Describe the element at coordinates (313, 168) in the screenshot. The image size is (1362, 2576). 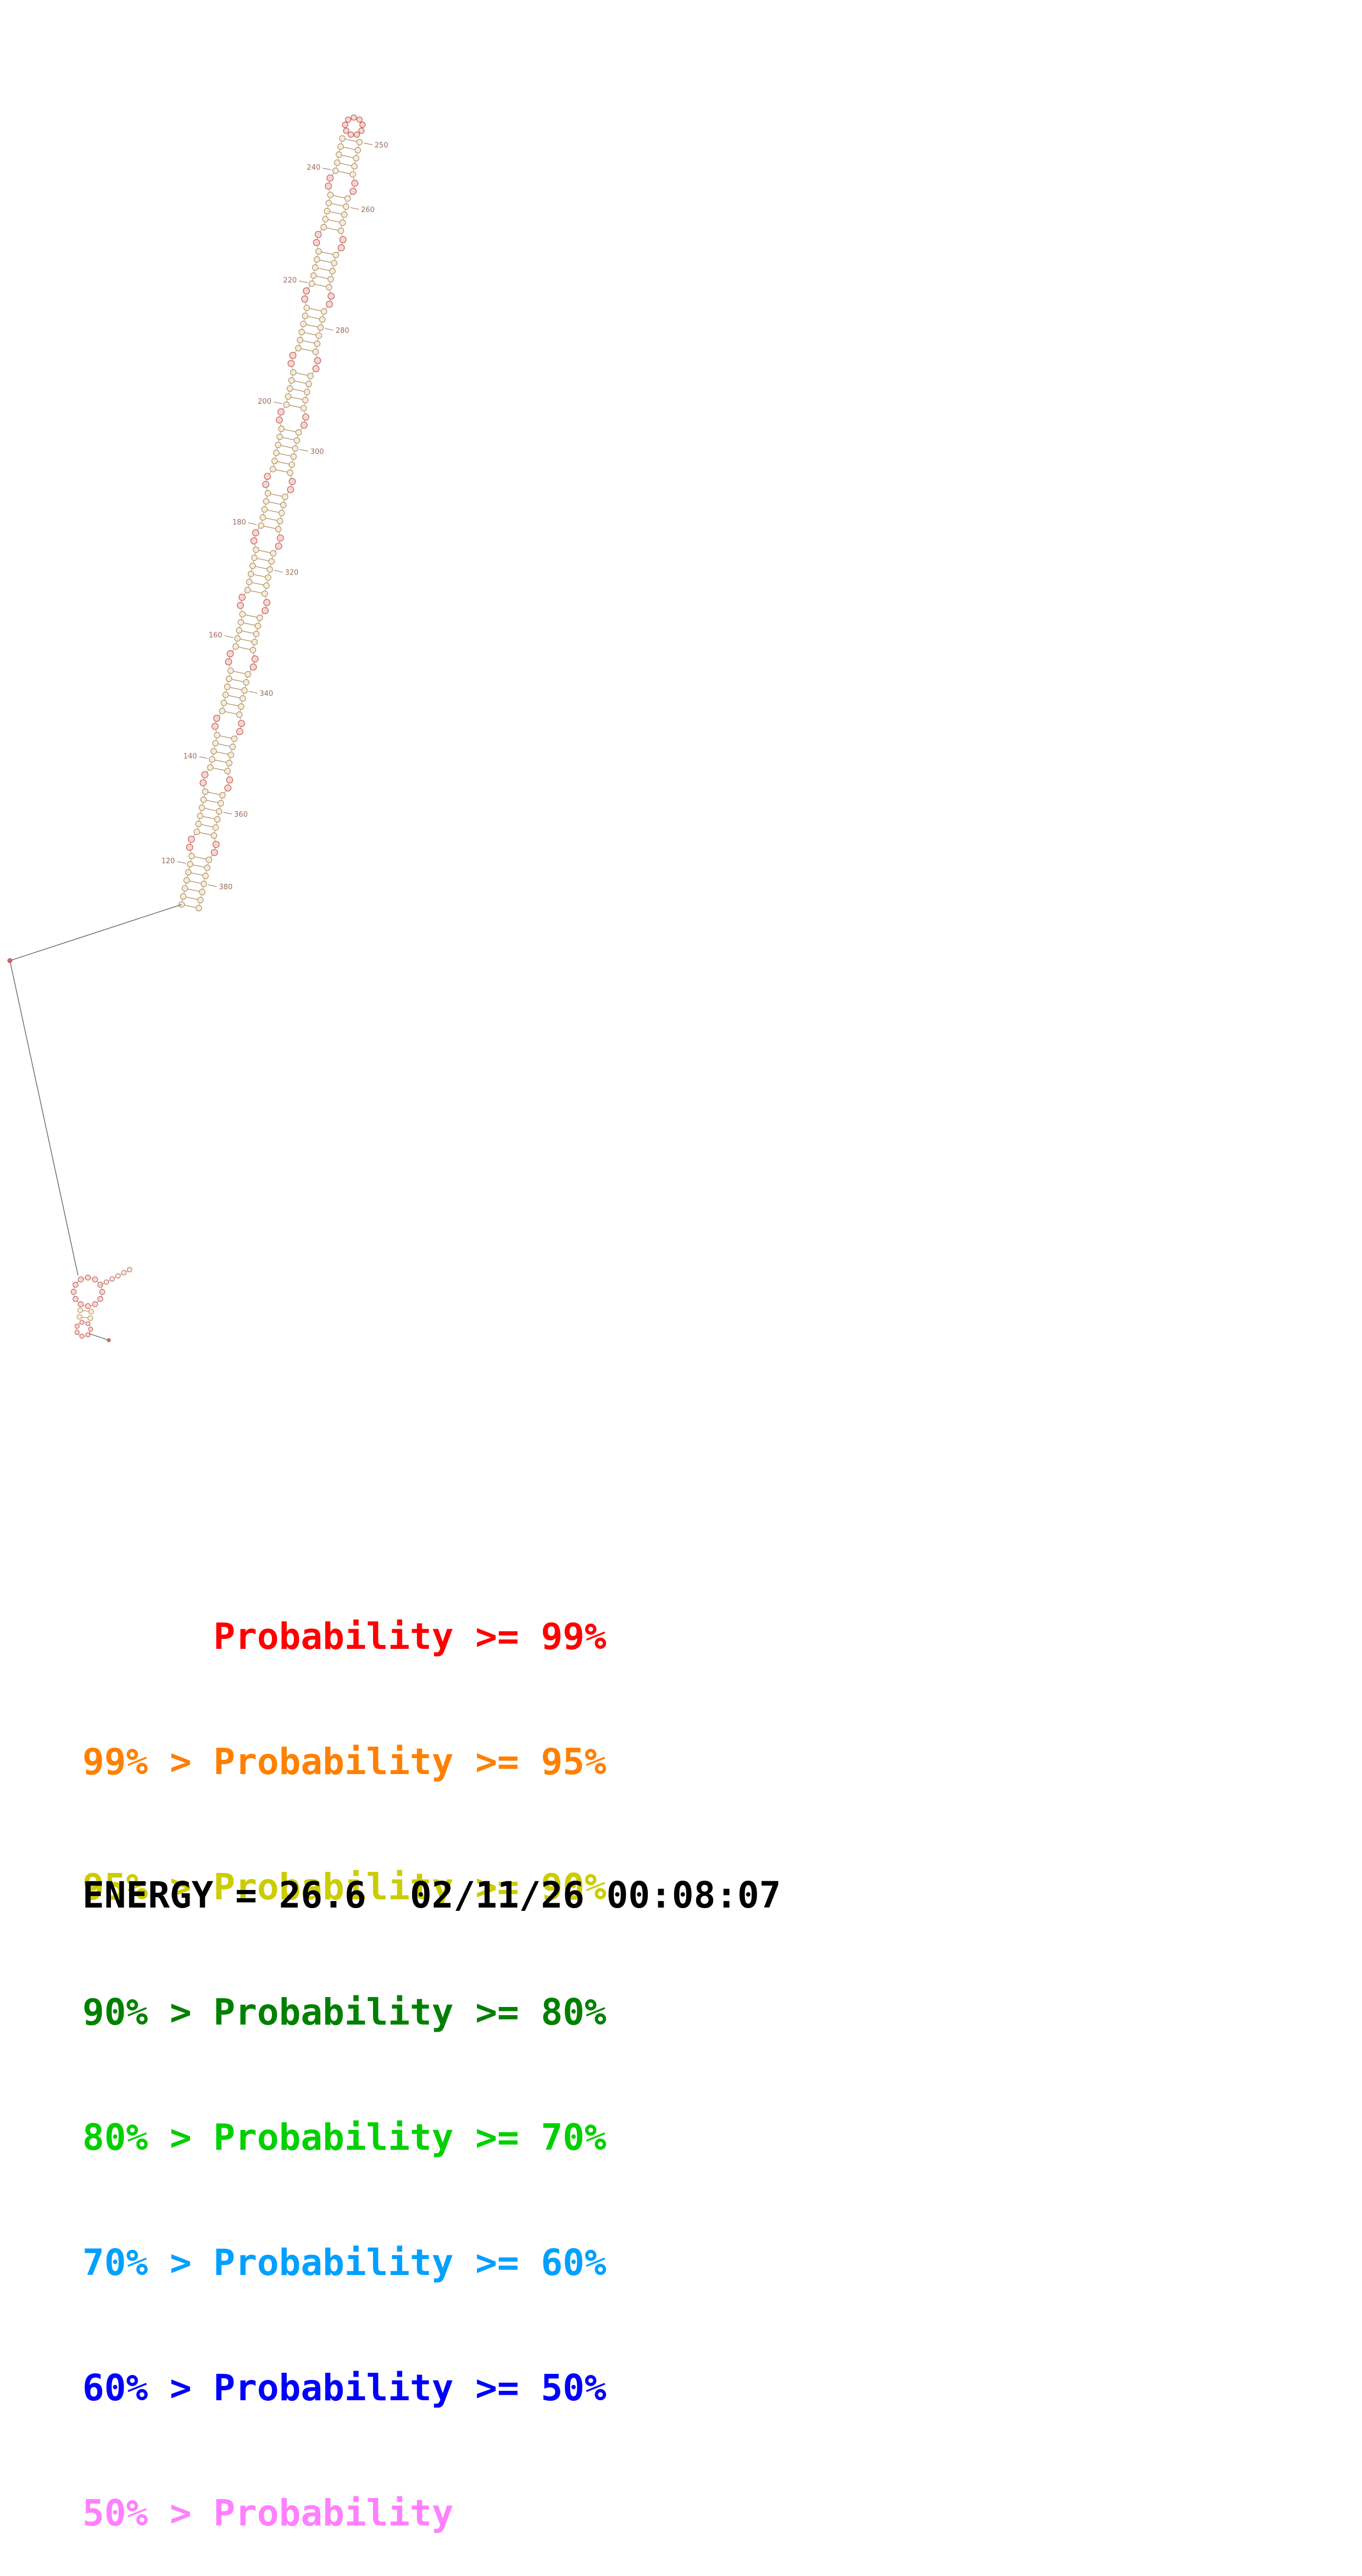
I see `svg-text: 240` at that location.